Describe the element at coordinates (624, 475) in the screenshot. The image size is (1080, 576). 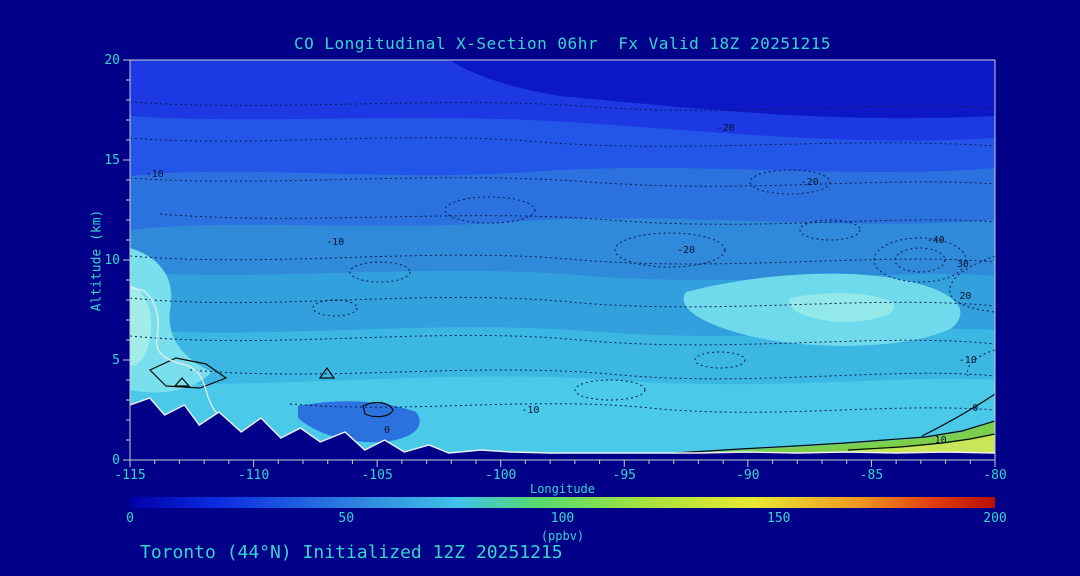
I see `x-tick-label: -95` at that location.